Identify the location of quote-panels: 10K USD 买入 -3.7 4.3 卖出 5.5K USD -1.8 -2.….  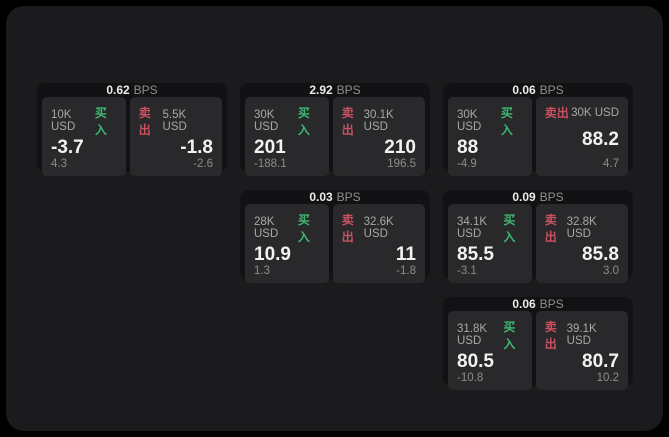
(132, 139).